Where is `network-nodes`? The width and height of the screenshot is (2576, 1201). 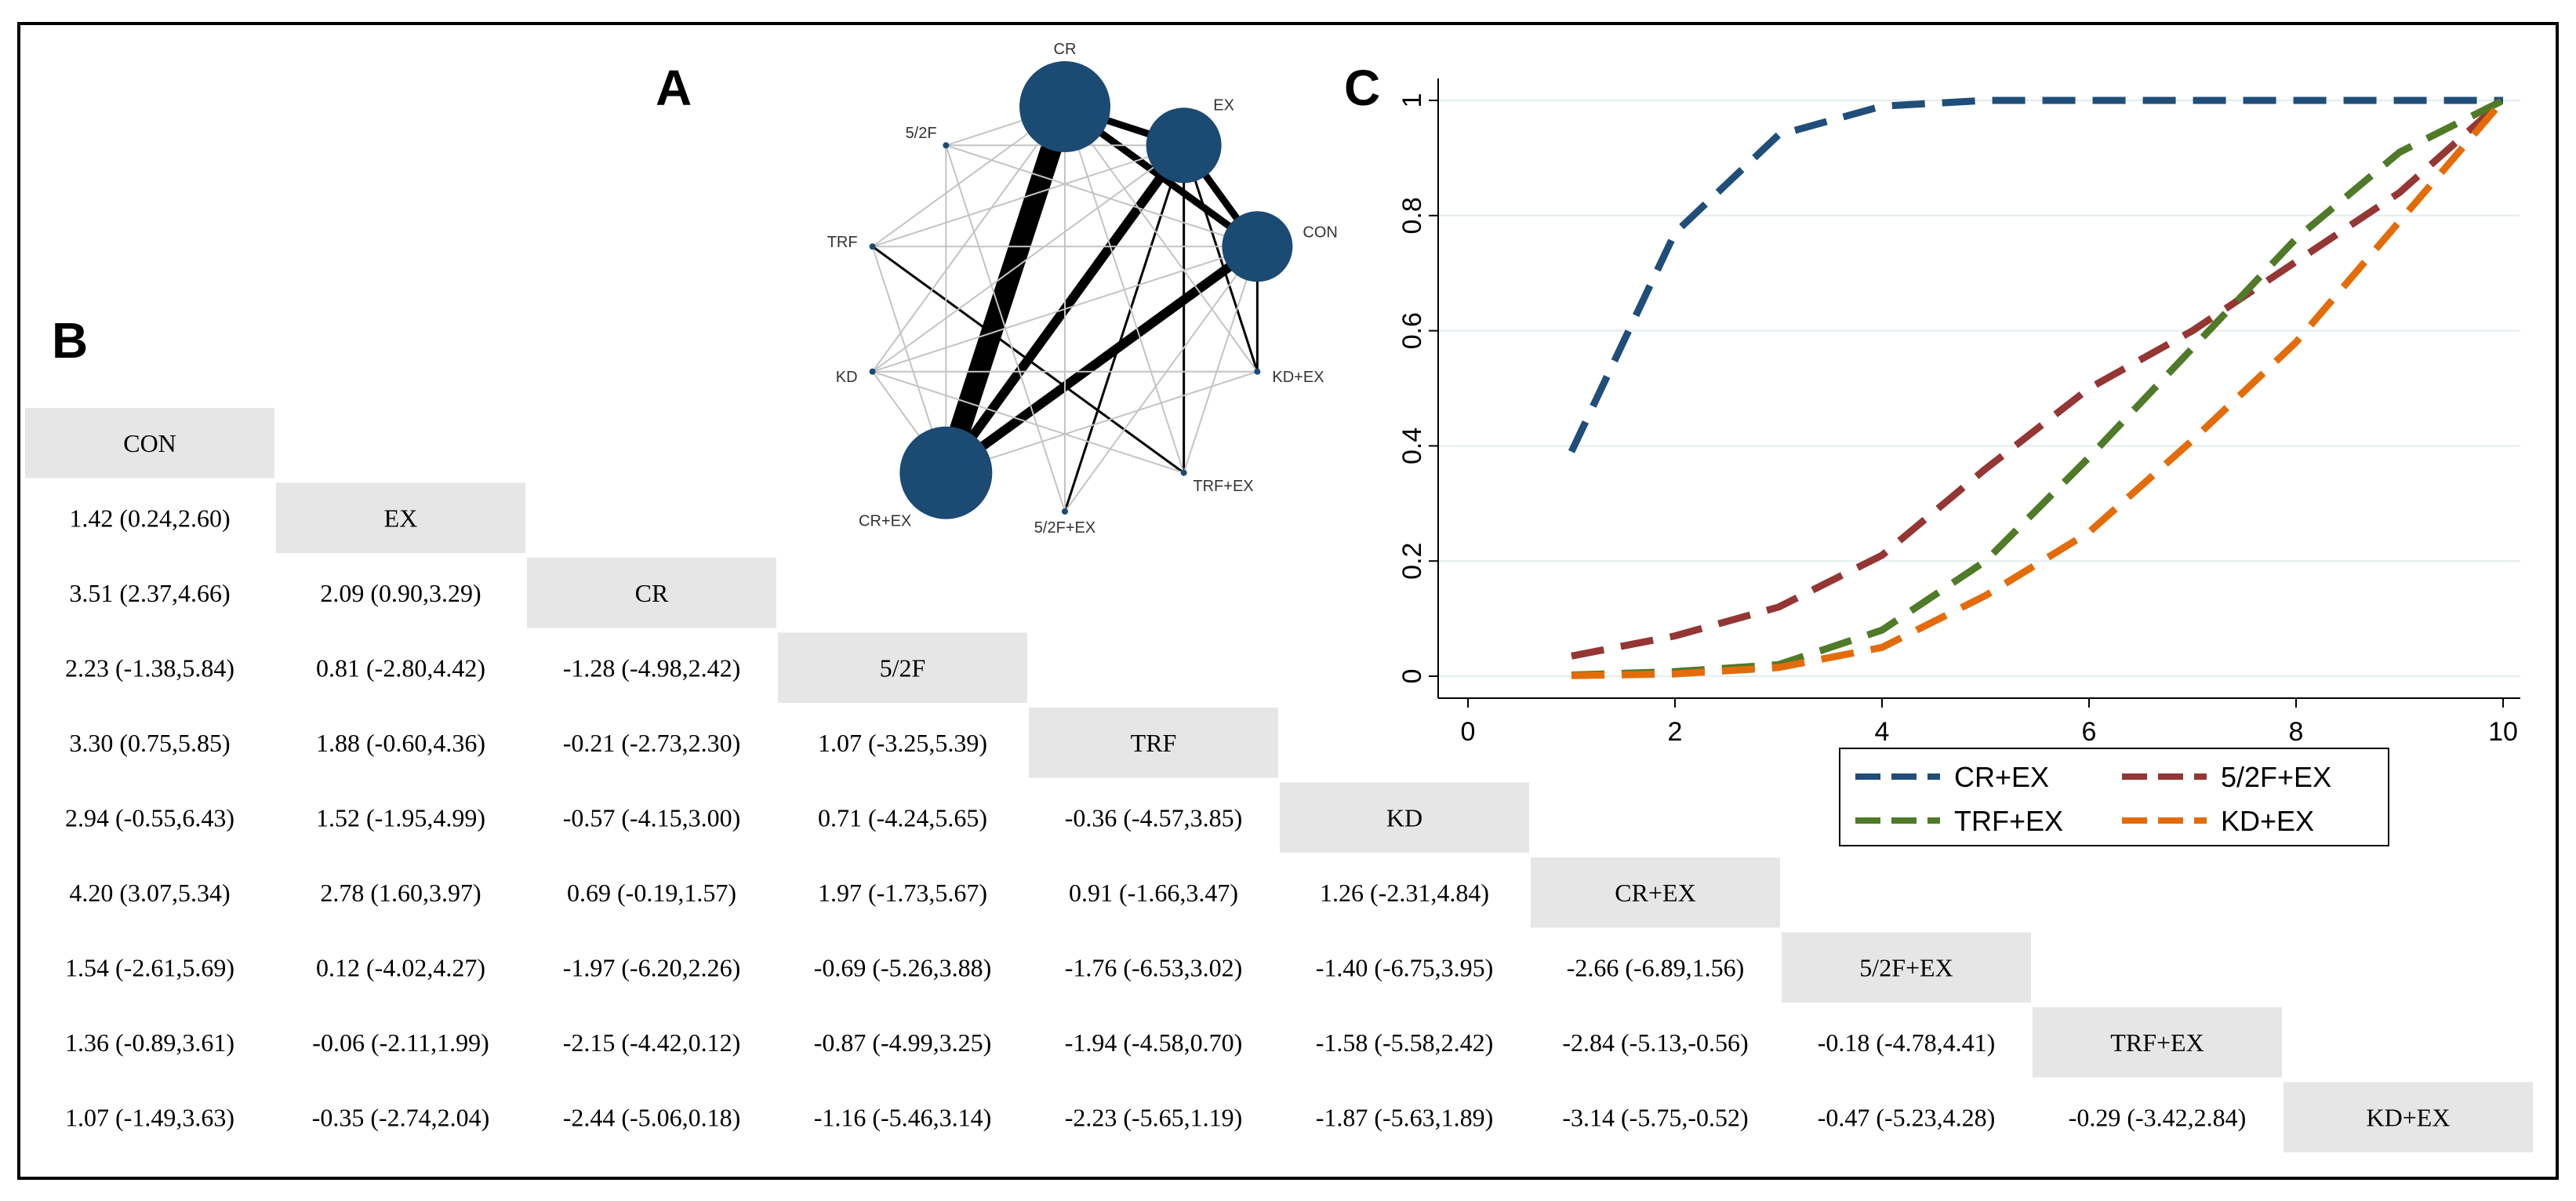 network-nodes is located at coordinates (1081, 290).